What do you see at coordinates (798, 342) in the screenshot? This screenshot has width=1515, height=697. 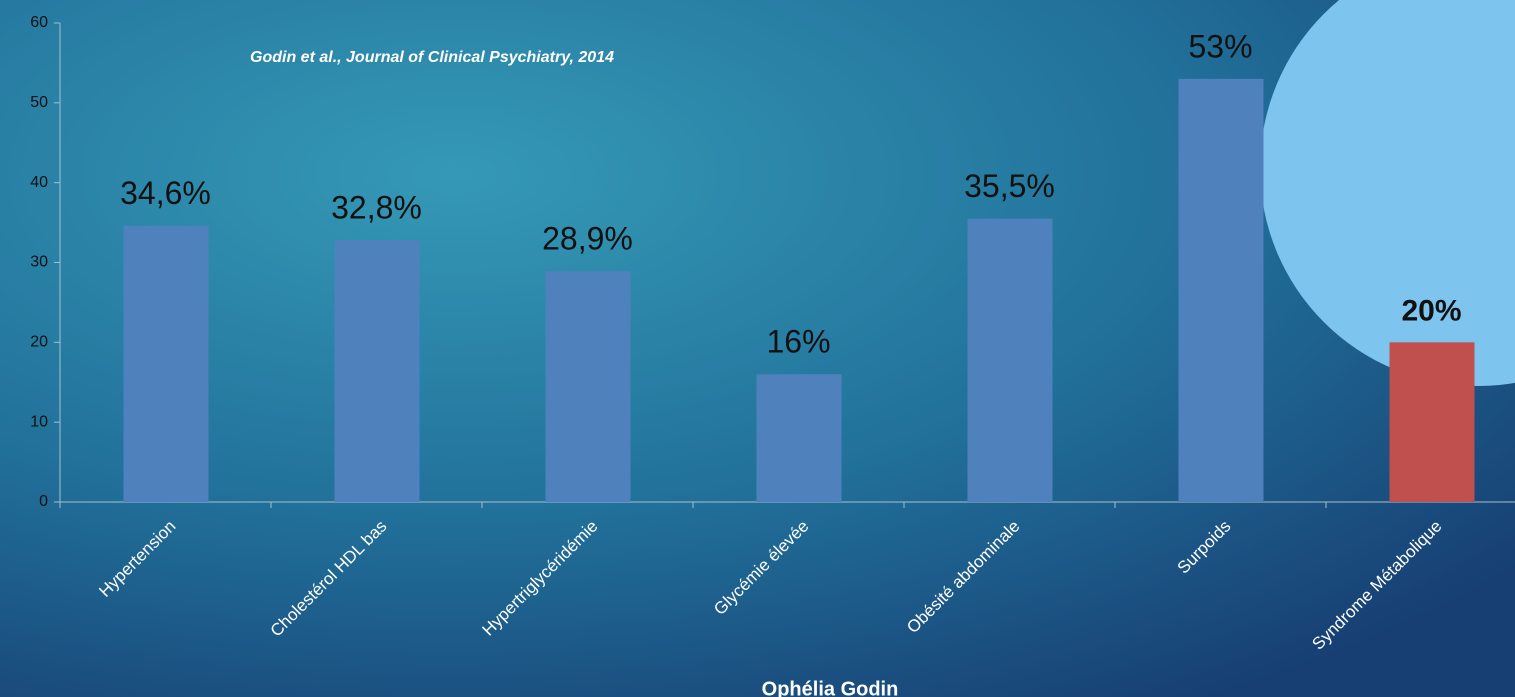 I see `value-label: 16%` at bounding box center [798, 342].